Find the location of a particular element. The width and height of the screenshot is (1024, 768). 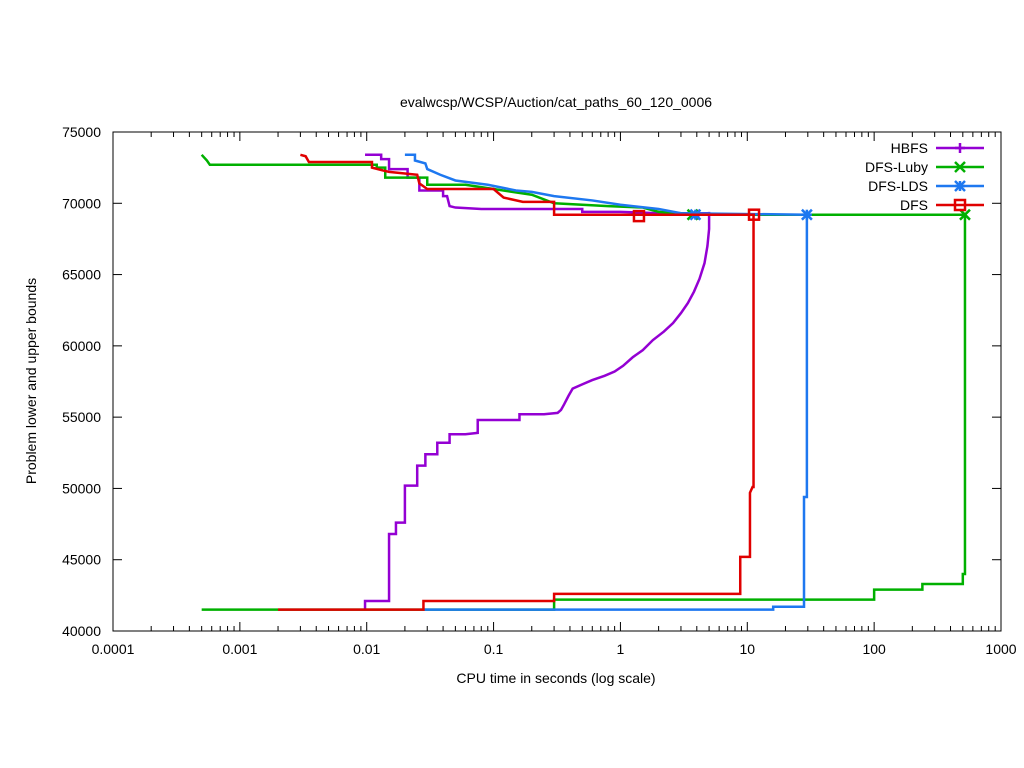

x-tick-label: 1 is located at coordinates (621, 649).